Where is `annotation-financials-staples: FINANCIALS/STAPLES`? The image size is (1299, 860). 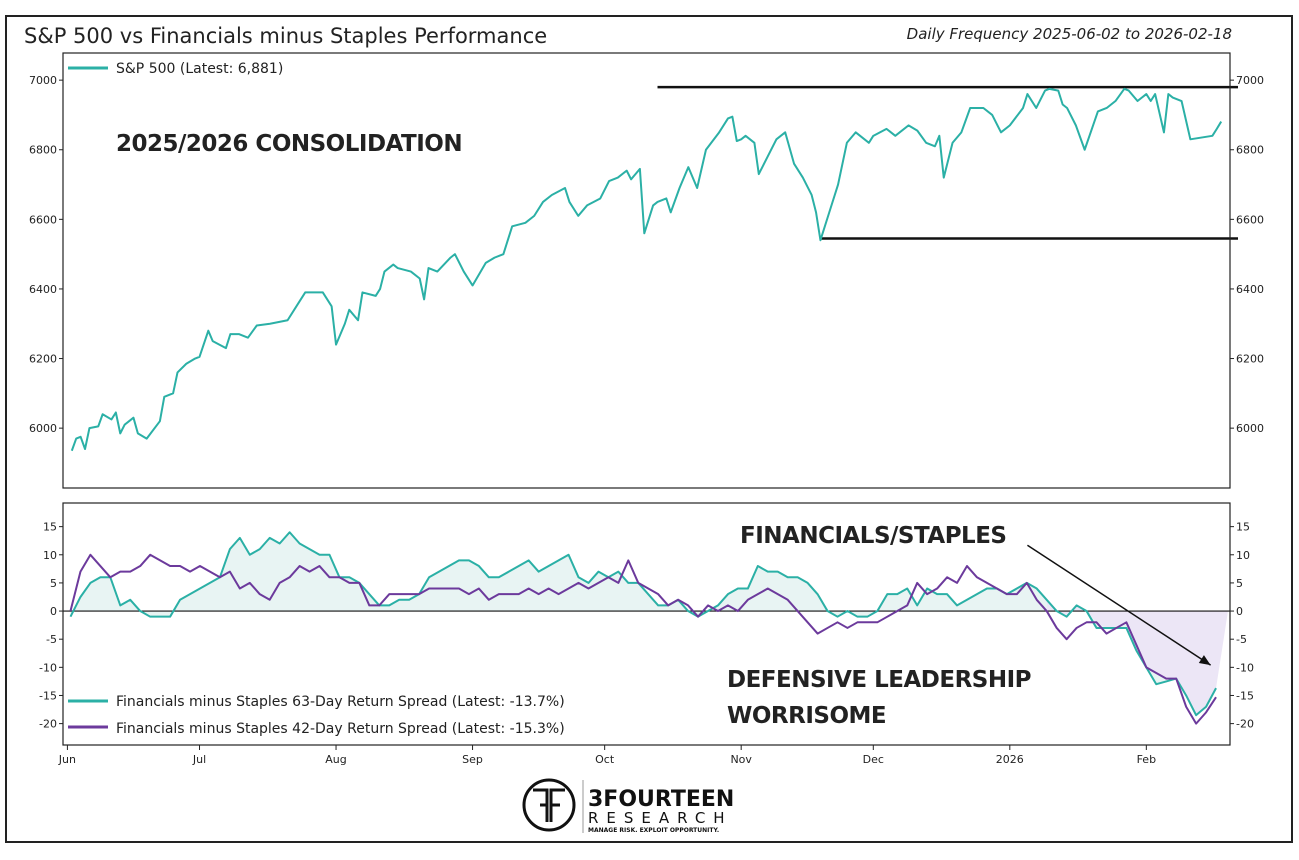 annotation-financials-staples: FINANCIALS/STAPLES is located at coordinates (873, 536).